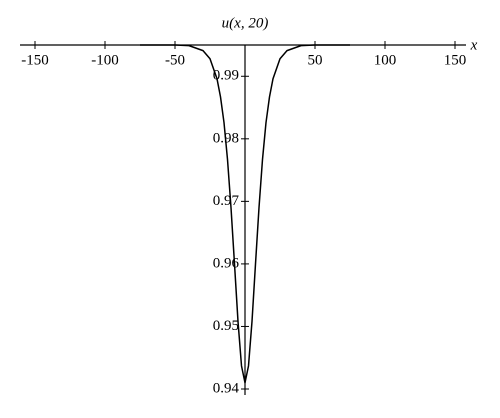 This screenshot has width=500, height=418. Describe the element at coordinates (35, 60) in the screenshot. I see `x-tick-label: -150` at that location.